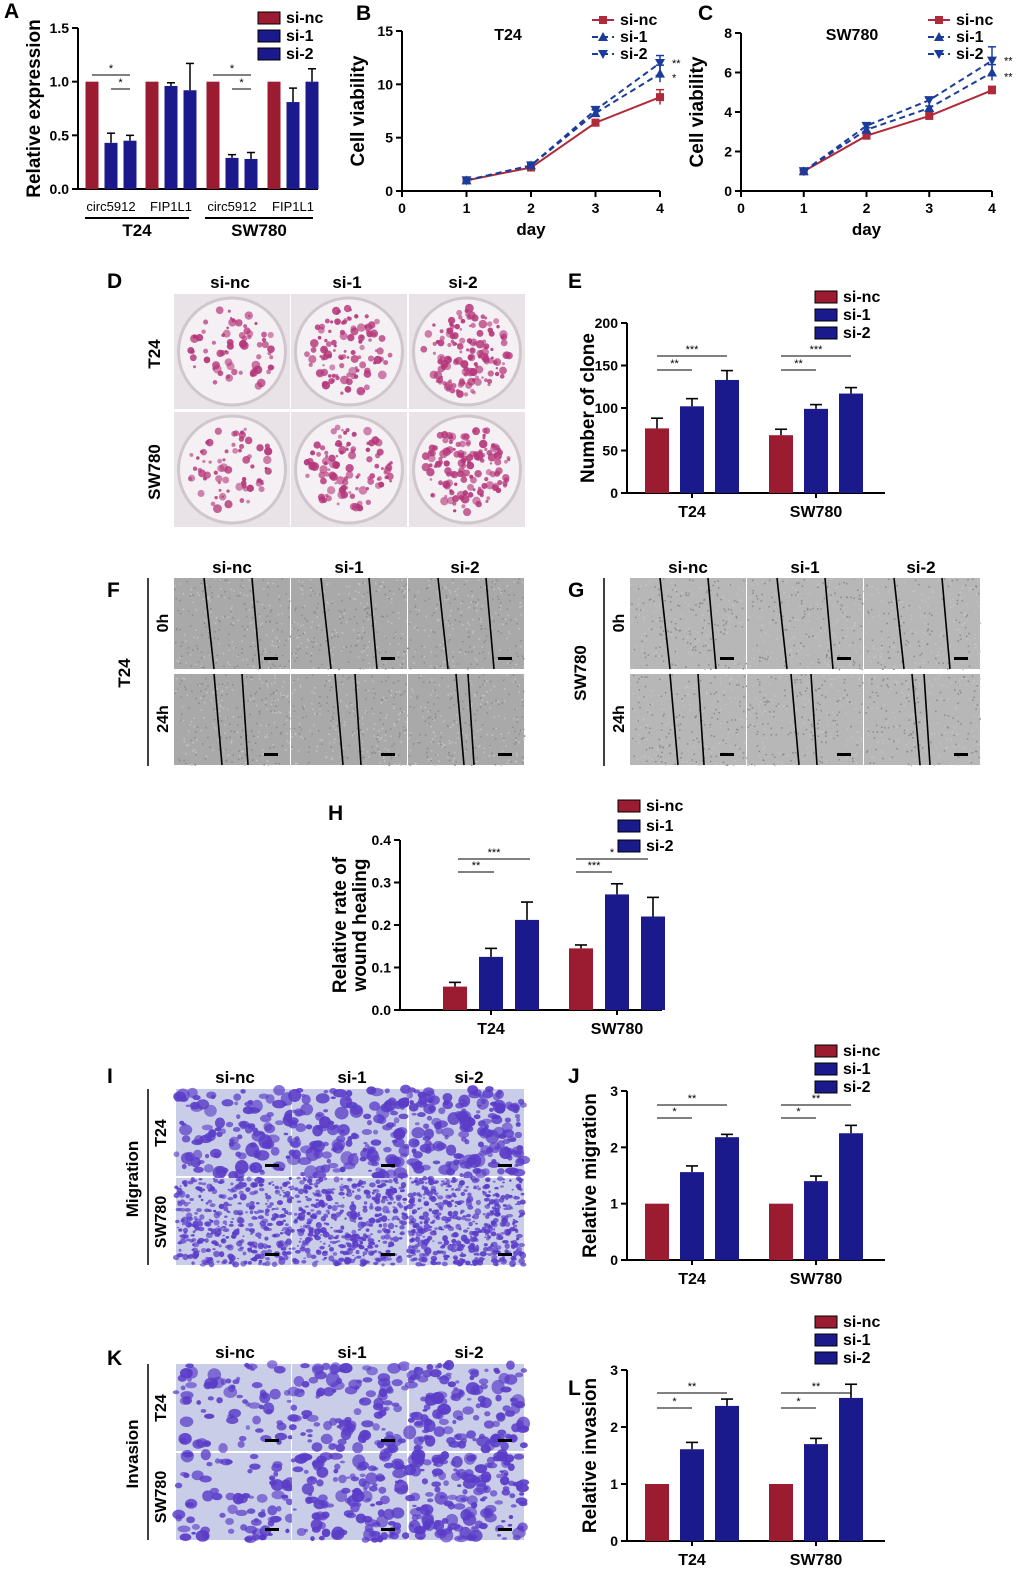 The width and height of the screenshot is (1020, 1578). Describe the element at coordinates (574, 1388) in the screenshot. I see `panel-letter-L: L` at that location.